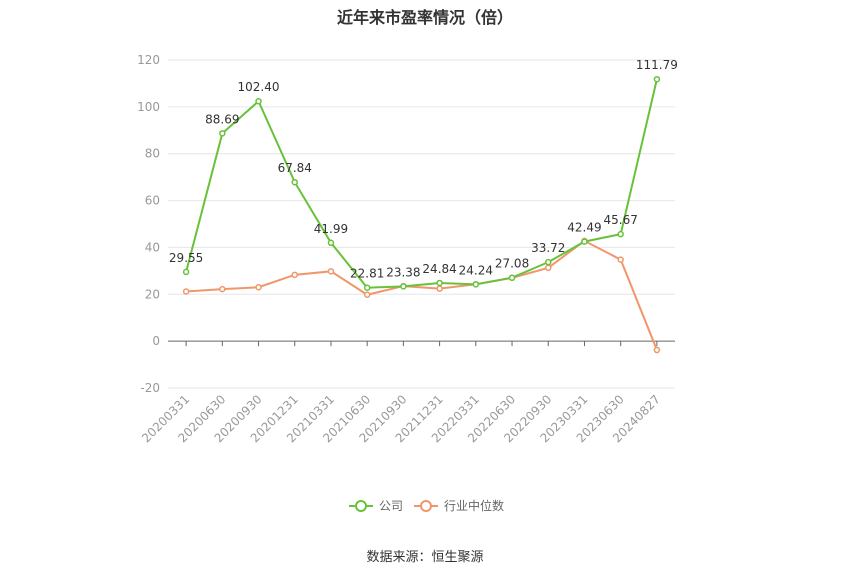  I want to click on y-tick-label: -20, so click(150, 388).